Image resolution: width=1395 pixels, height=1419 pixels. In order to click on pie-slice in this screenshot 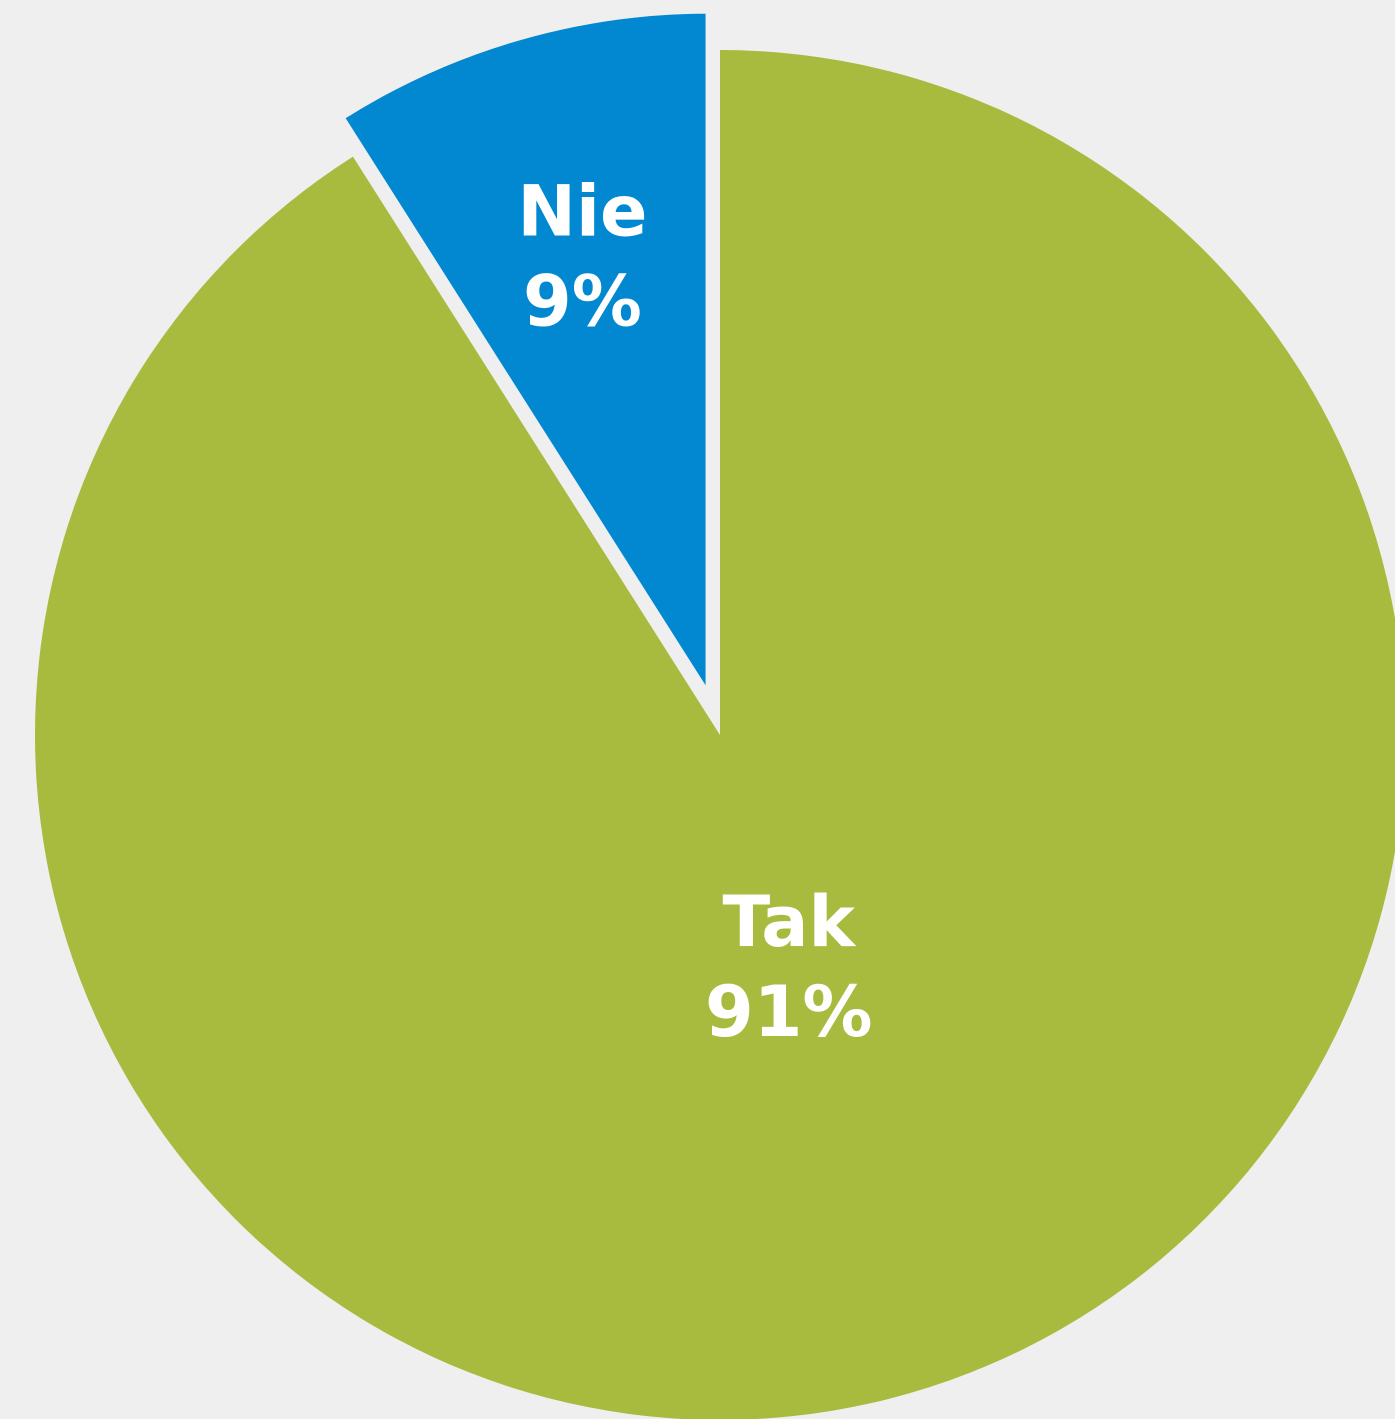, I will do `click(524, 356)`.